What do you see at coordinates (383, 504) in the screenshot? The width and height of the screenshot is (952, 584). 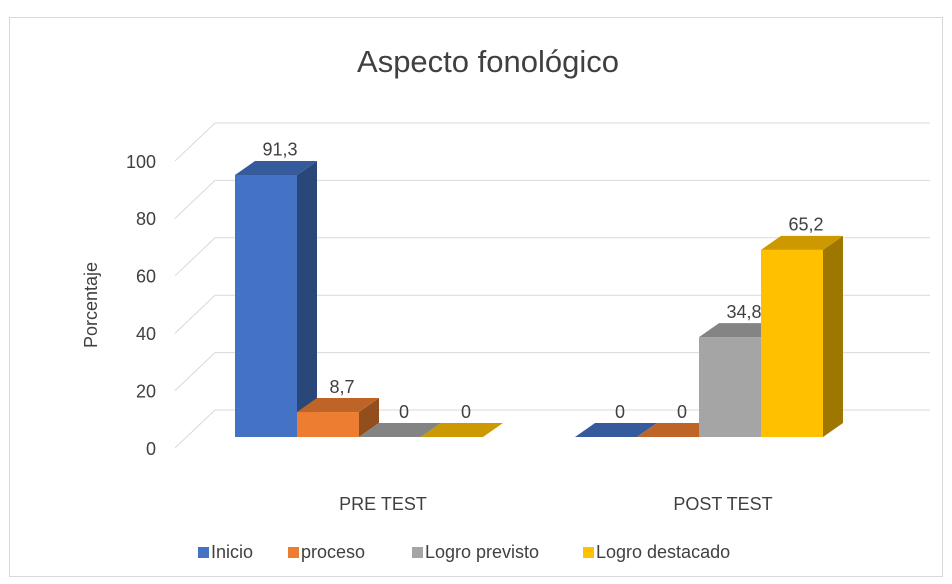 I see `x-tick-label: PRE TEST` at bounding box center [383, 504].